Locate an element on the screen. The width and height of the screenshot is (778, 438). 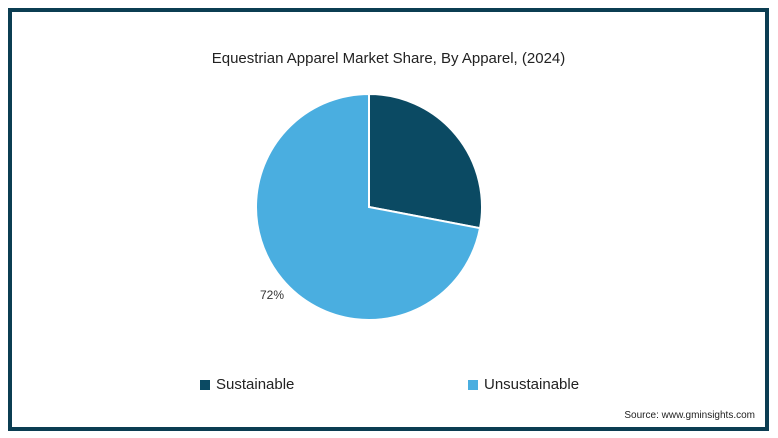
pie-slice-sustainable is located at coordinates (425, 161).